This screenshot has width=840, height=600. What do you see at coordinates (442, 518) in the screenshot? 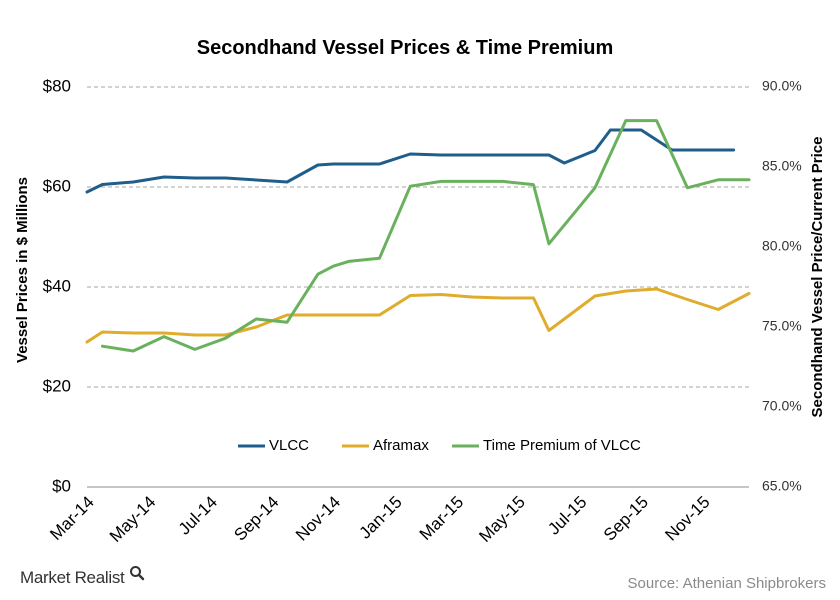
I see `x-tick-label: Mar-15` at bounding box center [442, 518].